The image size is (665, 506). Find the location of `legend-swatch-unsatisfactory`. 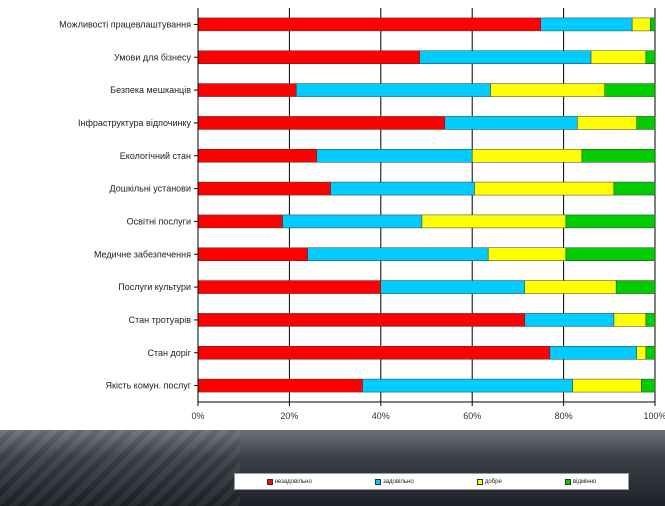

legend-swatch-unsatisfactory is located at coordinates (269, 481).